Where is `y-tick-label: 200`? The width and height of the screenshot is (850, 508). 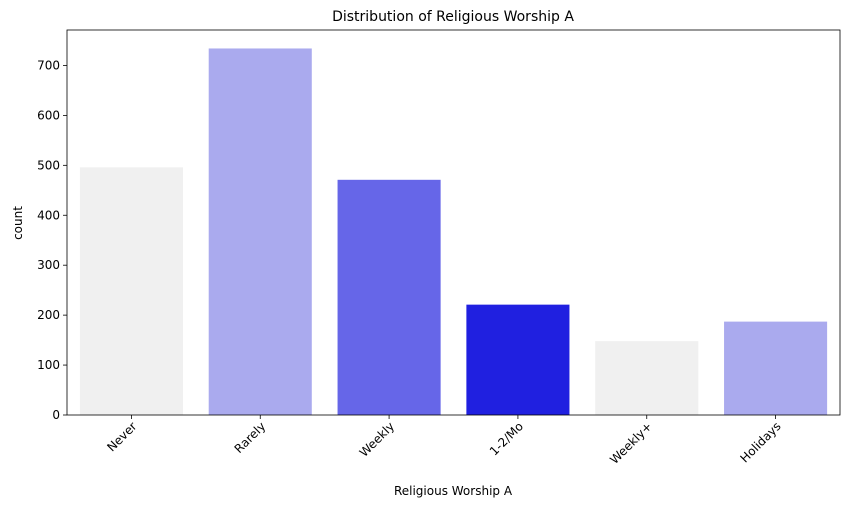 y-tick-label: 200 is located at coordinates (48, 315).